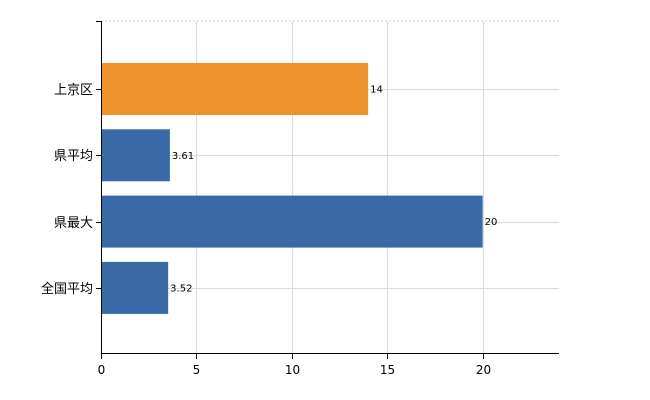 This screenshot has height=400, width=650. I want to click on category-label-0: 上京区, so click(73, 90).